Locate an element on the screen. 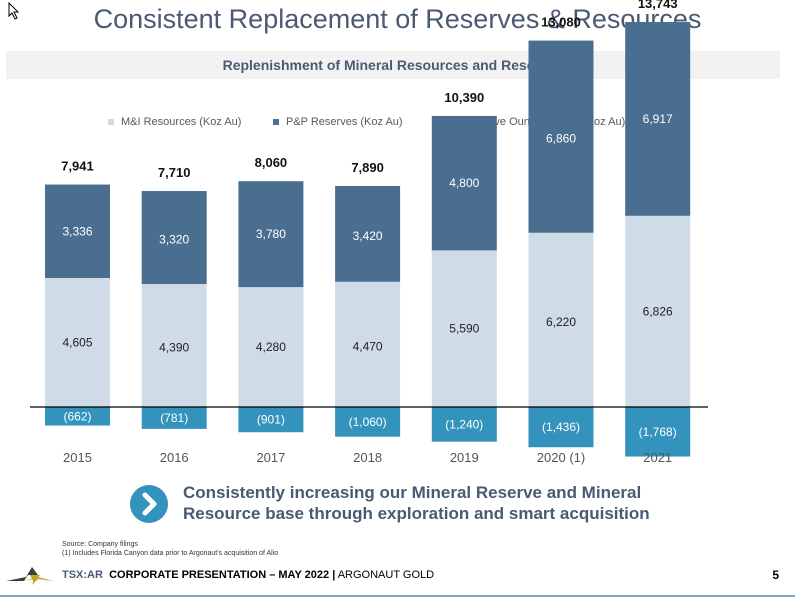 The height and width of the screenshot is (600, 795). data-label-total: 13,080 is located at coordinates (561, 22).